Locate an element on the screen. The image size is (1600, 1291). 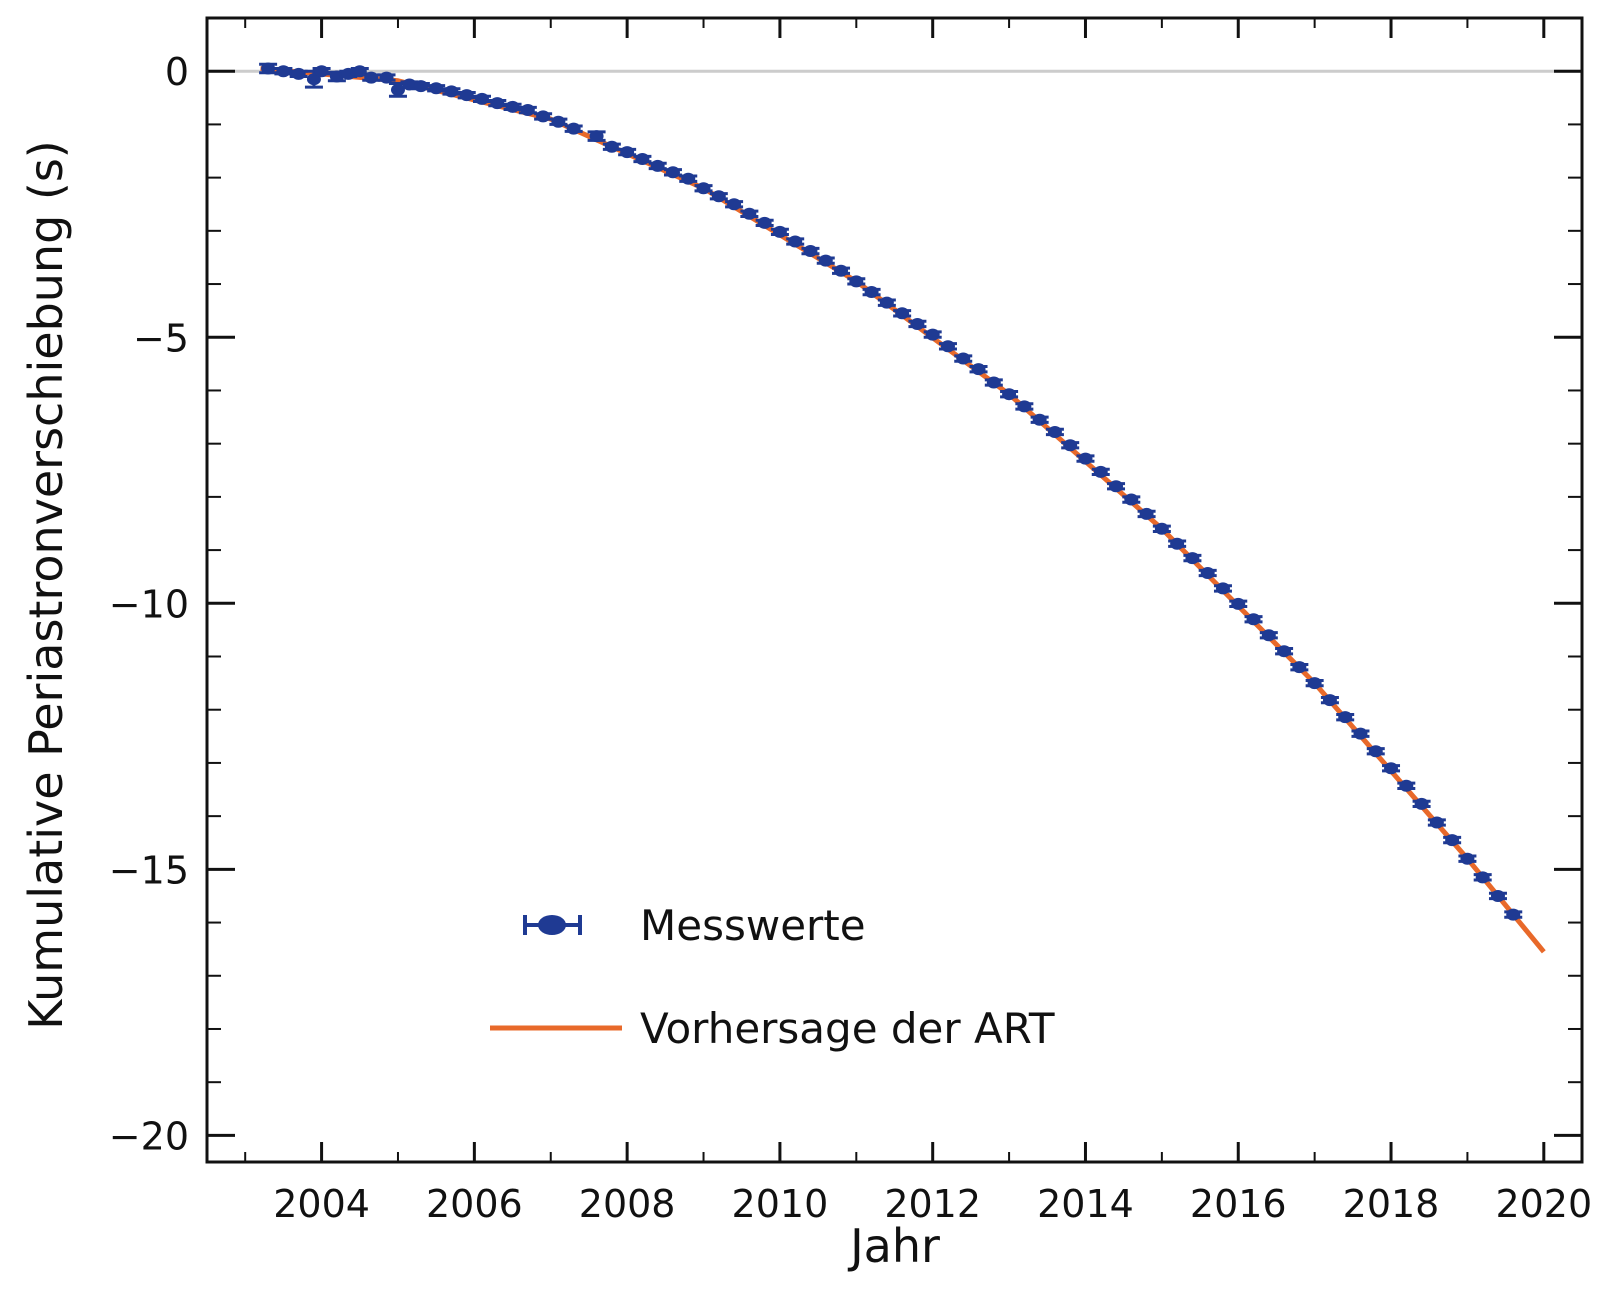
x-tick-label: 2016 is located at coordinates (1238, 1204).